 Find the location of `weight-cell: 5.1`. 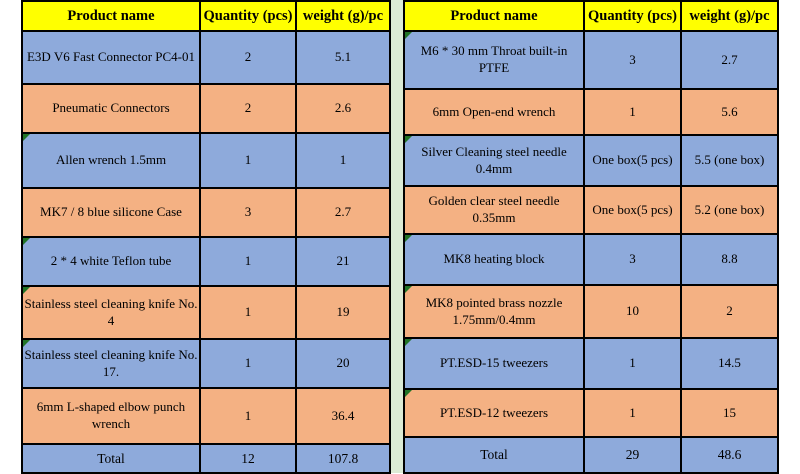

weight-cell: 5.1 is located at coordinates (343, 57).